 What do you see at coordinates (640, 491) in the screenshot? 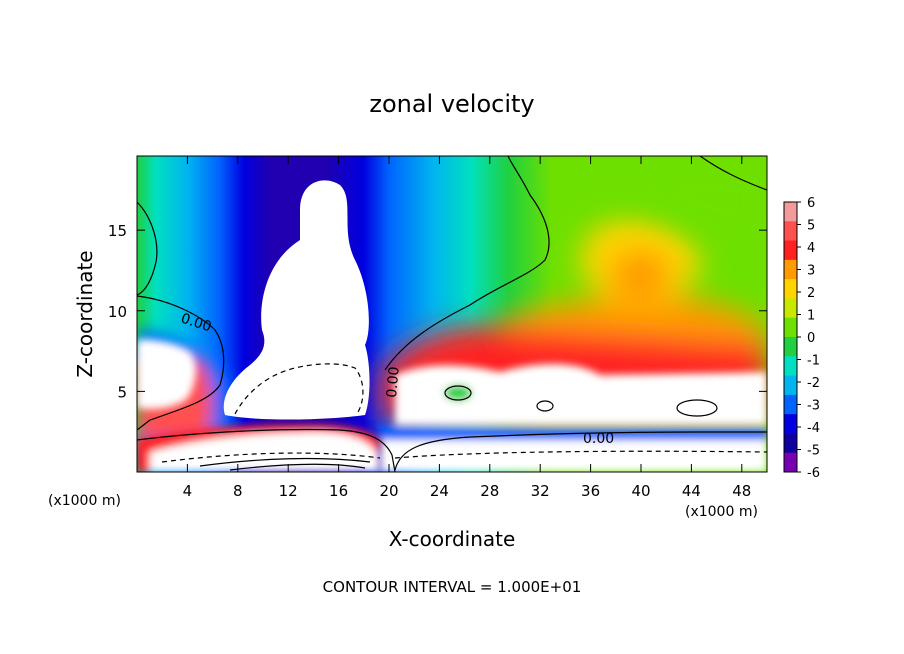
I see `x-tick-label: 40` at bounding box center [640, 491].